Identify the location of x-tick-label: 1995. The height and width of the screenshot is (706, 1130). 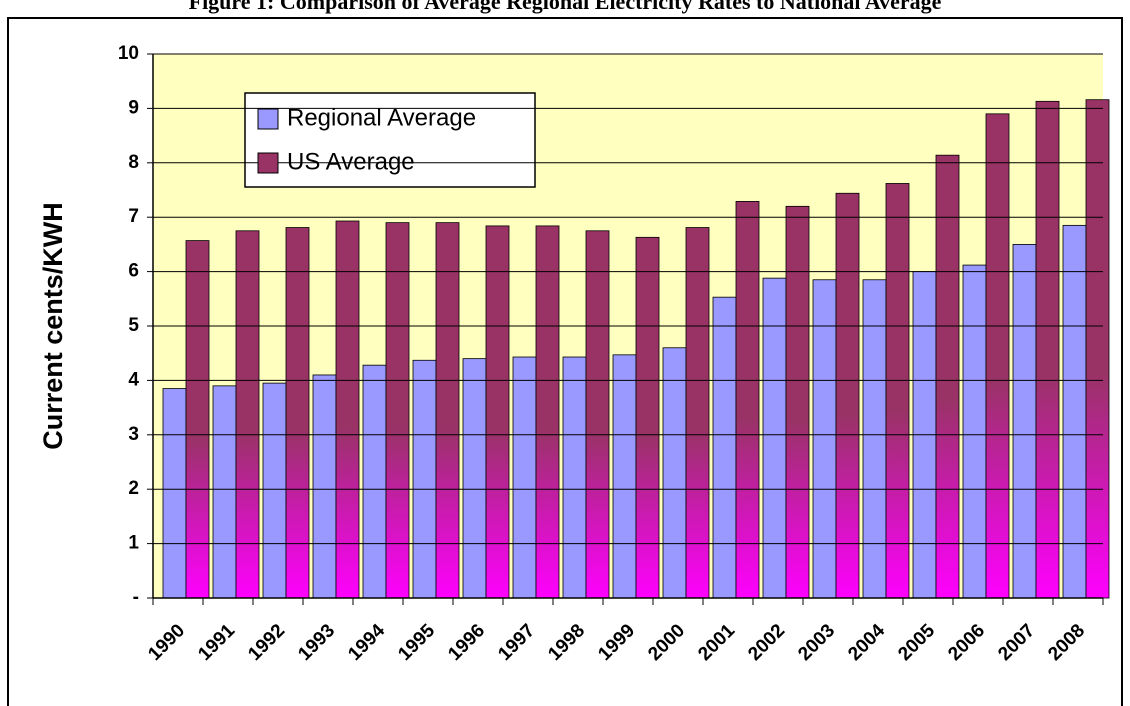
(416, 642).